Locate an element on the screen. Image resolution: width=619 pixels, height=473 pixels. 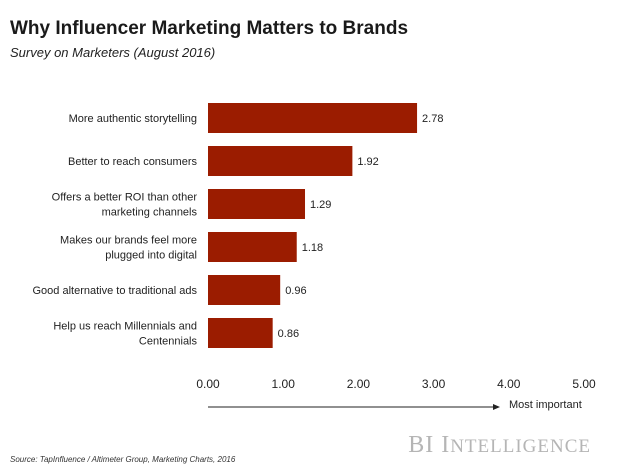
brand-logo: BI INTELLIGENCE is located at coordinates (499, 445).